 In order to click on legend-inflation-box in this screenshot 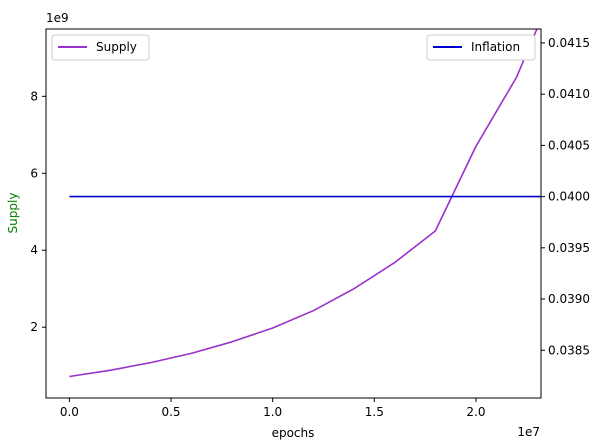, I will do `click(481, 47)`.